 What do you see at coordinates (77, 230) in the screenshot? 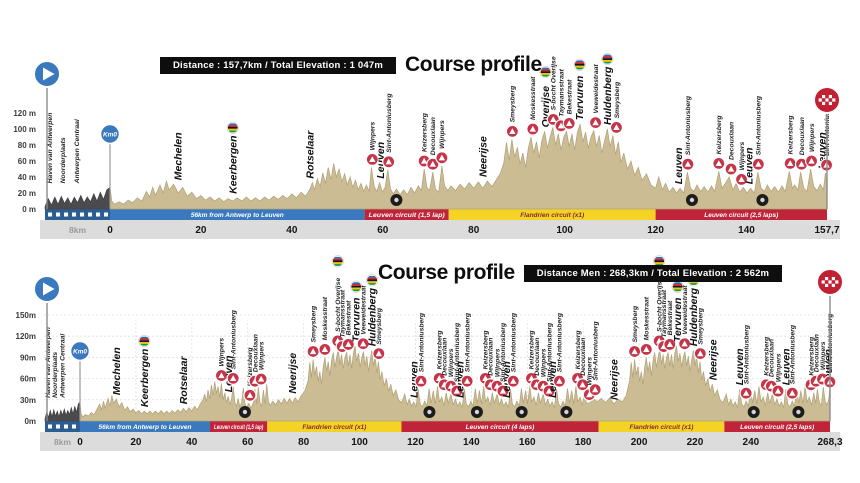
I see `neutral-distance-label: 8km` at bounding box center [77, 230].